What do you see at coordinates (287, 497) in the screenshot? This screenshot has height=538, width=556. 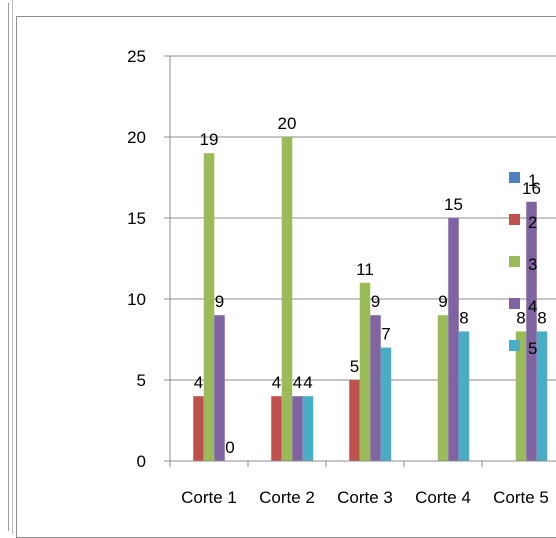 I see `x-tick-label: Corte 2` at bounding box center [287, 497].